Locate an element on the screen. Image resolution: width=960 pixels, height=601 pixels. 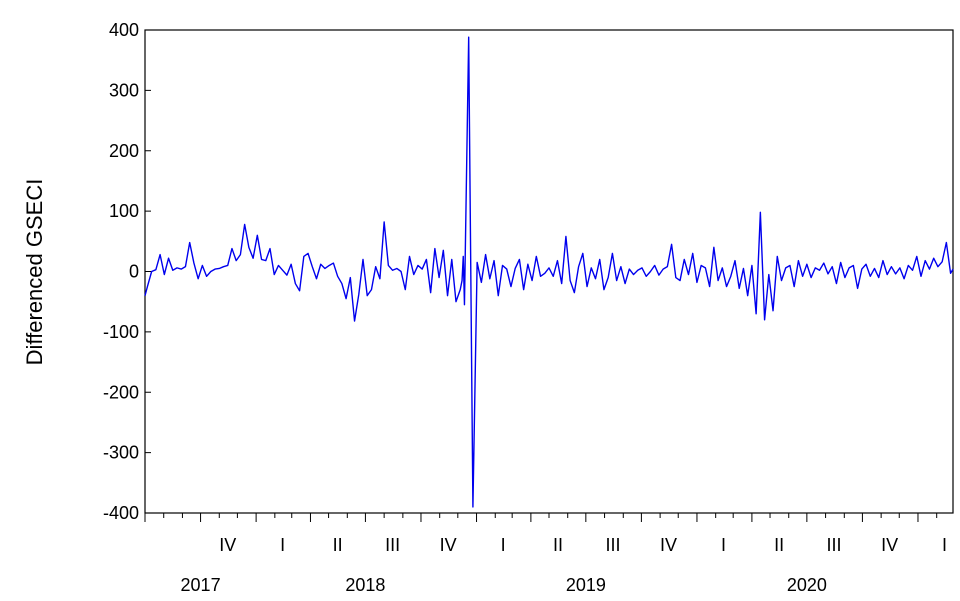
x-year-label: 2017 is located at coordinates (201, 585).